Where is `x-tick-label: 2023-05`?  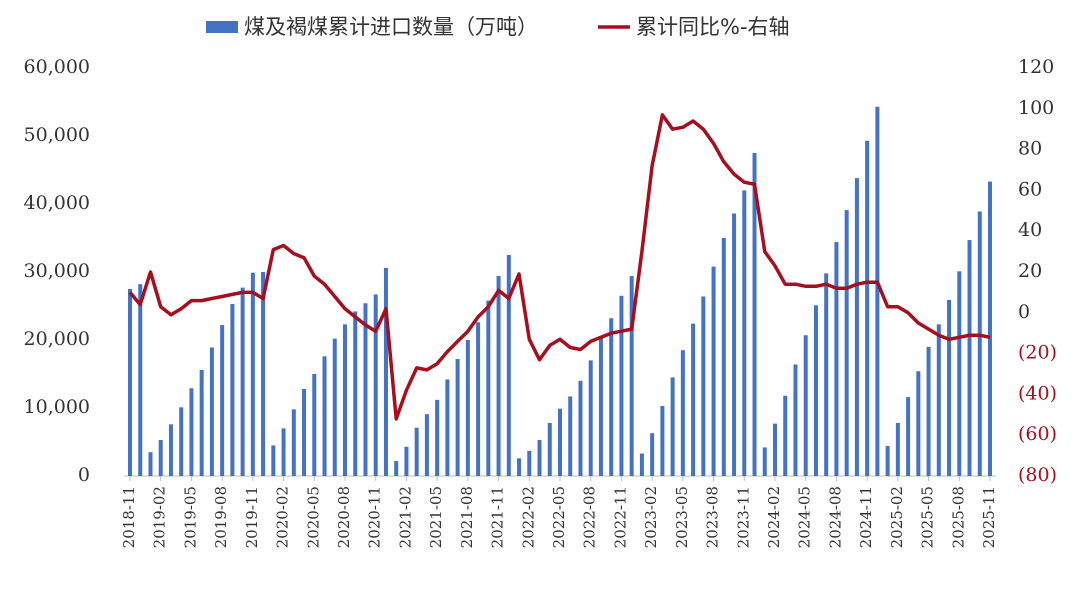
x-tick-label: 2023-05 is located at coordinates (682, 517).